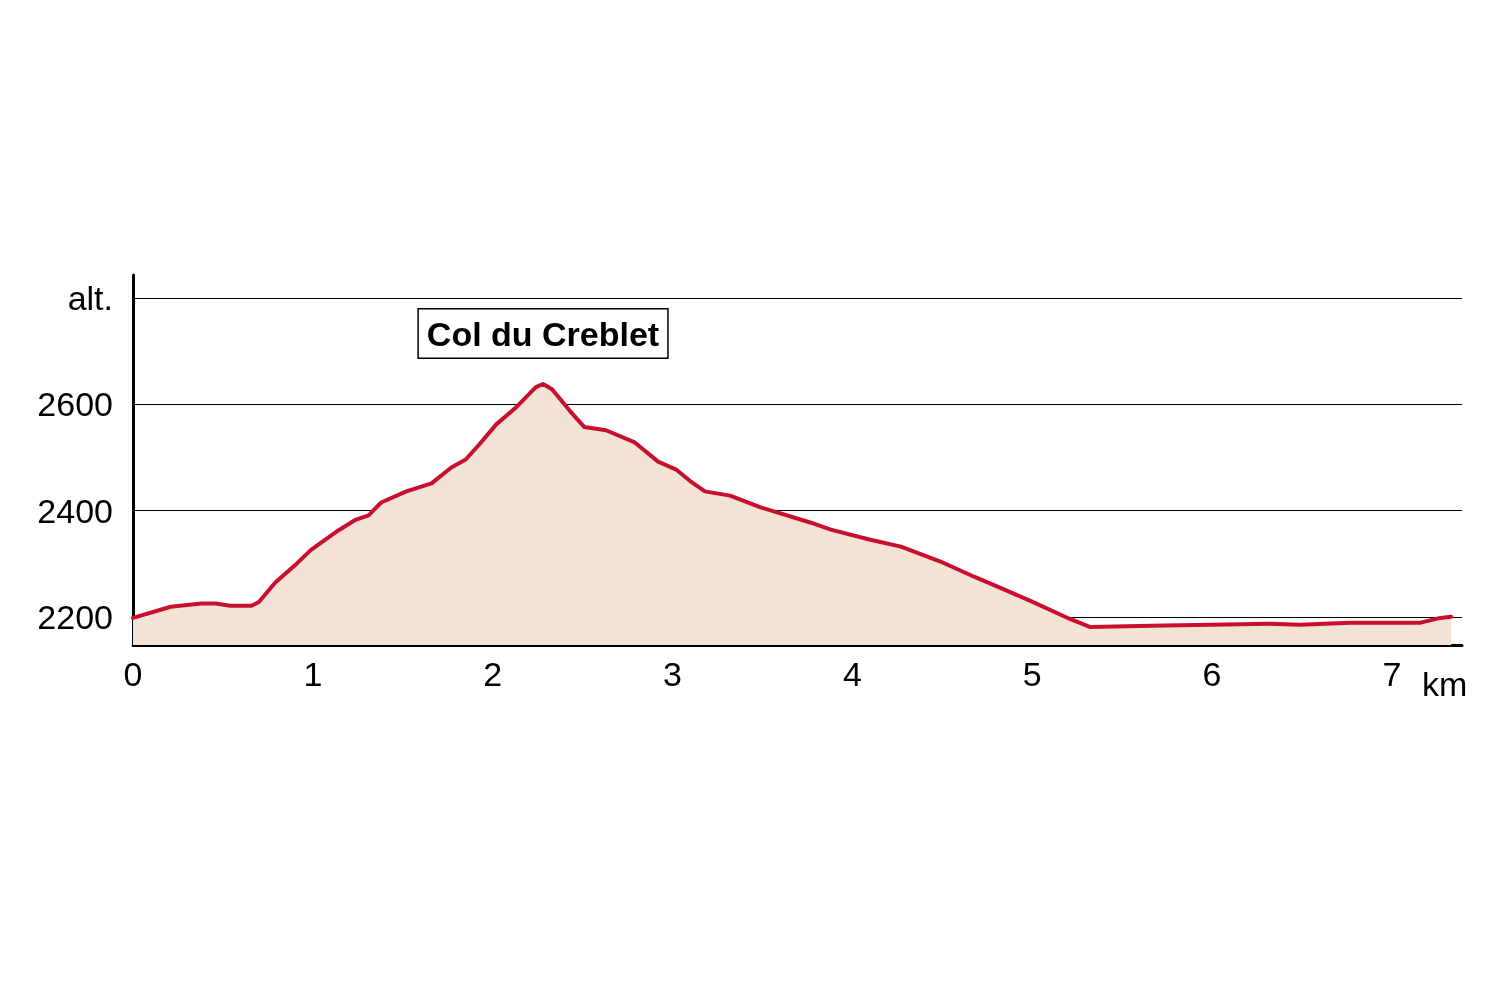 The height and width of the screenshot is (1000, 1500). Describe the element at coordinates (133, 674) in the screenshot. I see `x-tick-label: 0` at that location.